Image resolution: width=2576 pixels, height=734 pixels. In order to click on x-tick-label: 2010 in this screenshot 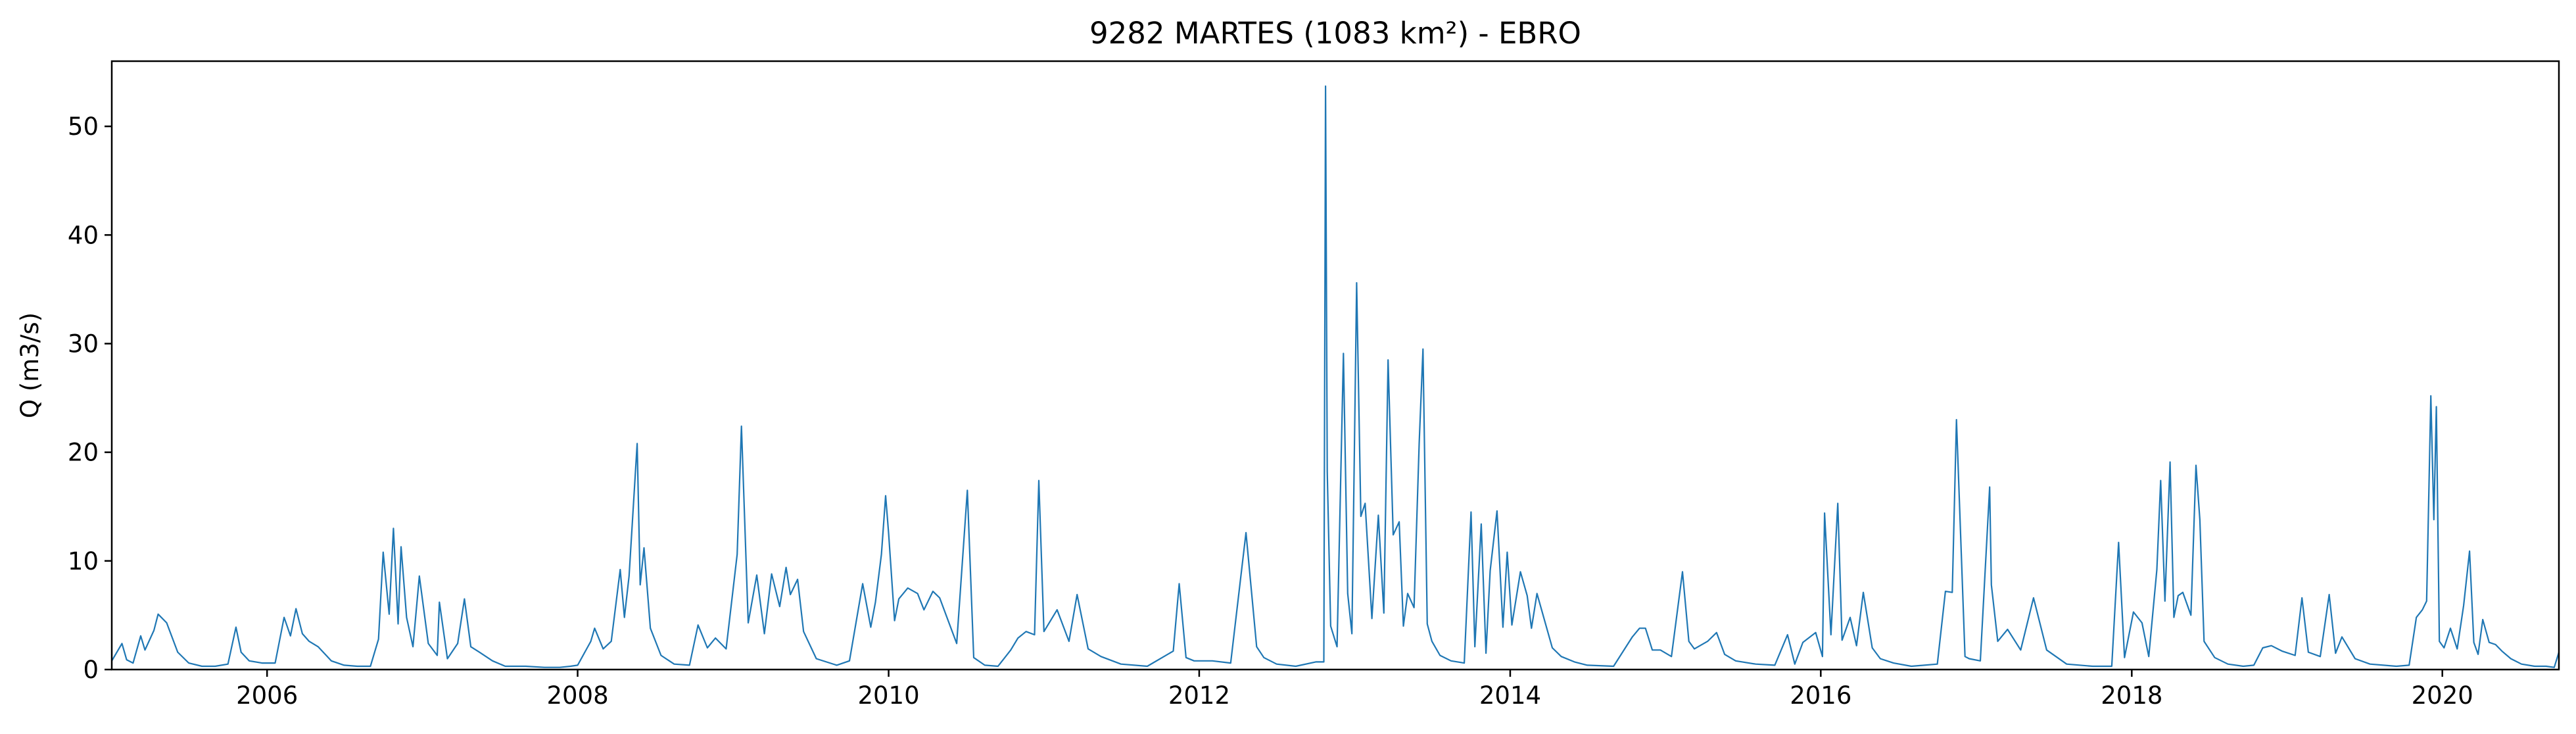, I will do `click(888, 695)`.